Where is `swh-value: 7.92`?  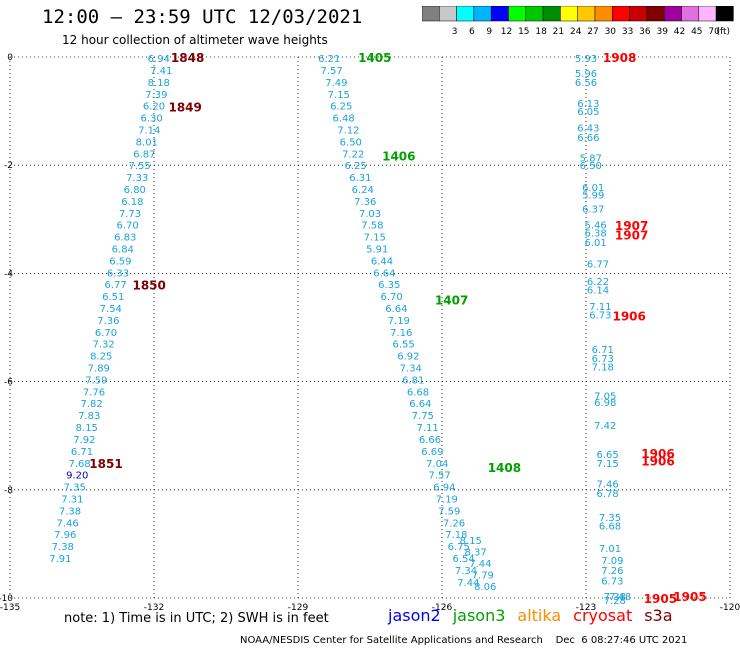
swh-value: 7.92 is located at coordinates (84, 440).